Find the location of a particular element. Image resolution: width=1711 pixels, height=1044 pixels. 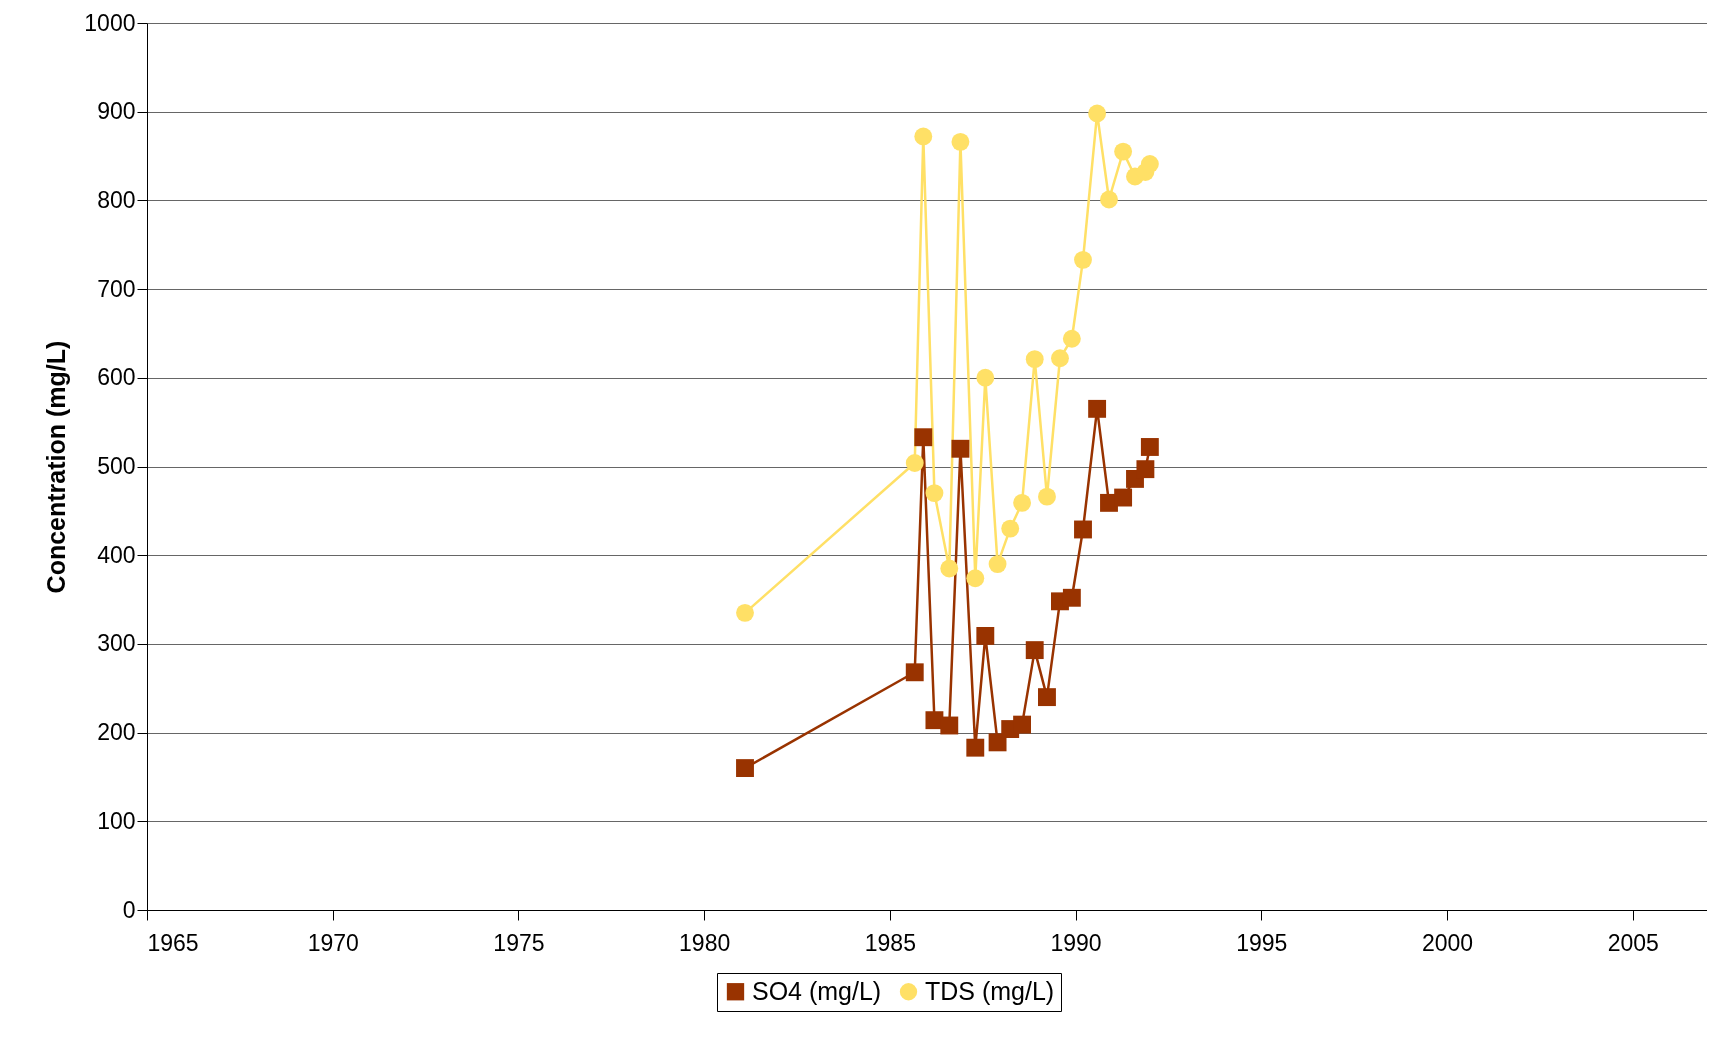

y-tick-label: 1000 is located at coordinates (110, 22).